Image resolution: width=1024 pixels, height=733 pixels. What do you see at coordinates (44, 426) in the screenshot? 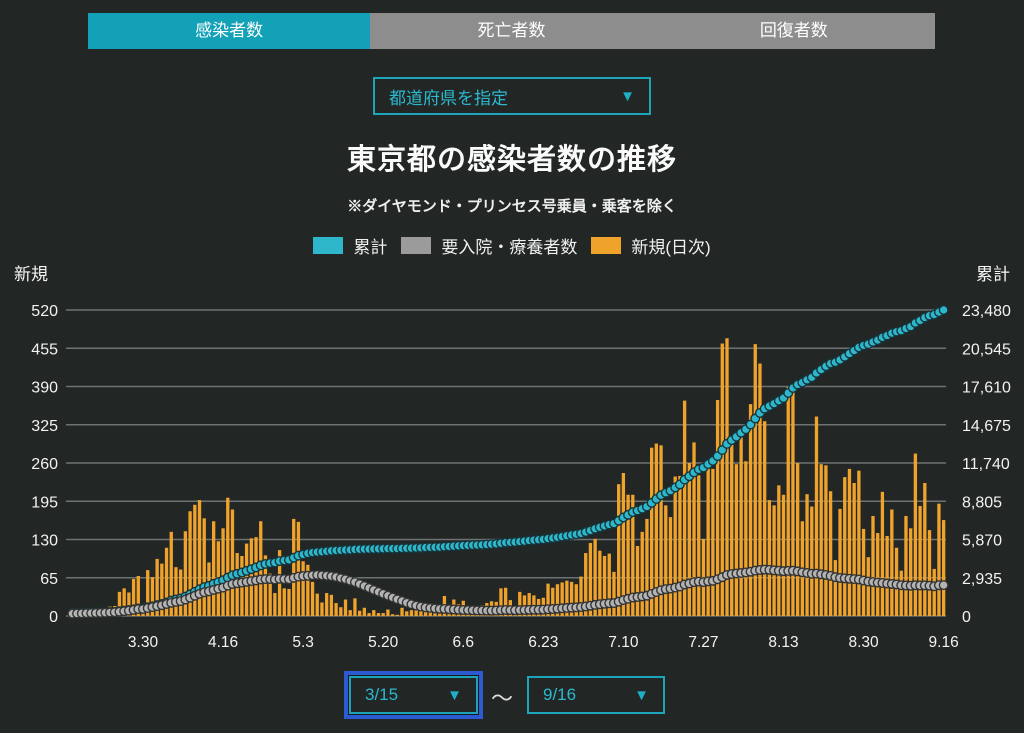
I see `left-axis-tick: 325` at bounding box center [44, 426].